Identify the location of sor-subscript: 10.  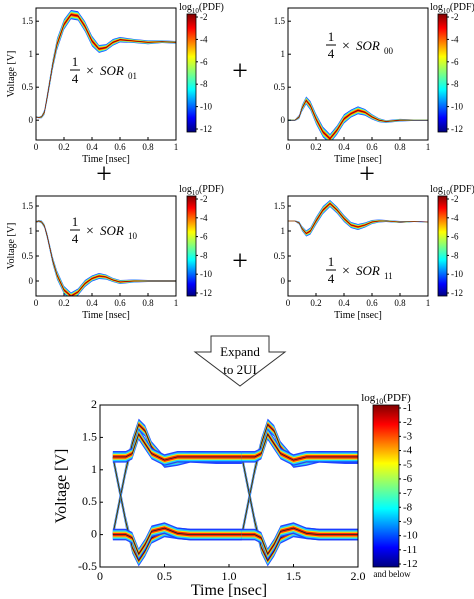
(133, 236).